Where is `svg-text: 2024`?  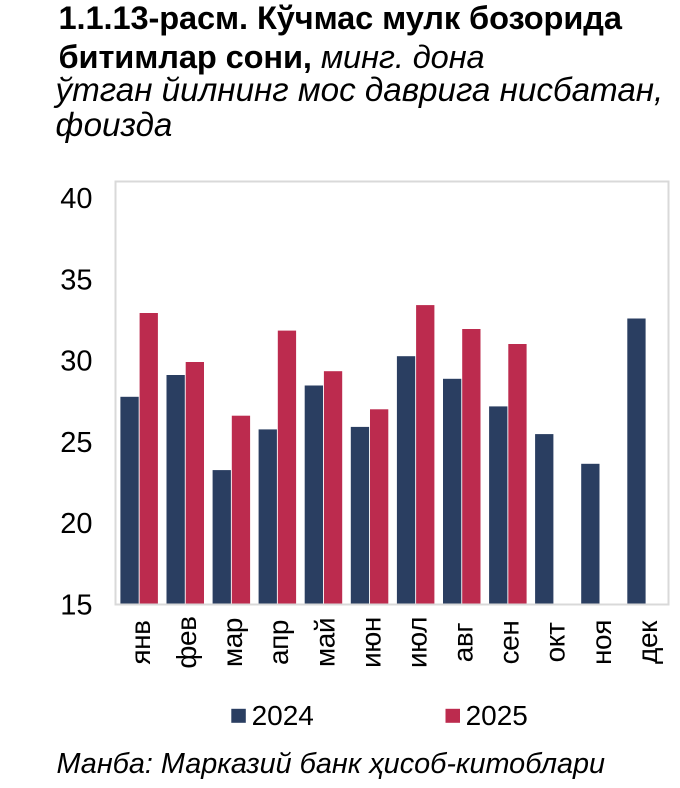 svg-text: 2024 is located at coordinates (283, 715).